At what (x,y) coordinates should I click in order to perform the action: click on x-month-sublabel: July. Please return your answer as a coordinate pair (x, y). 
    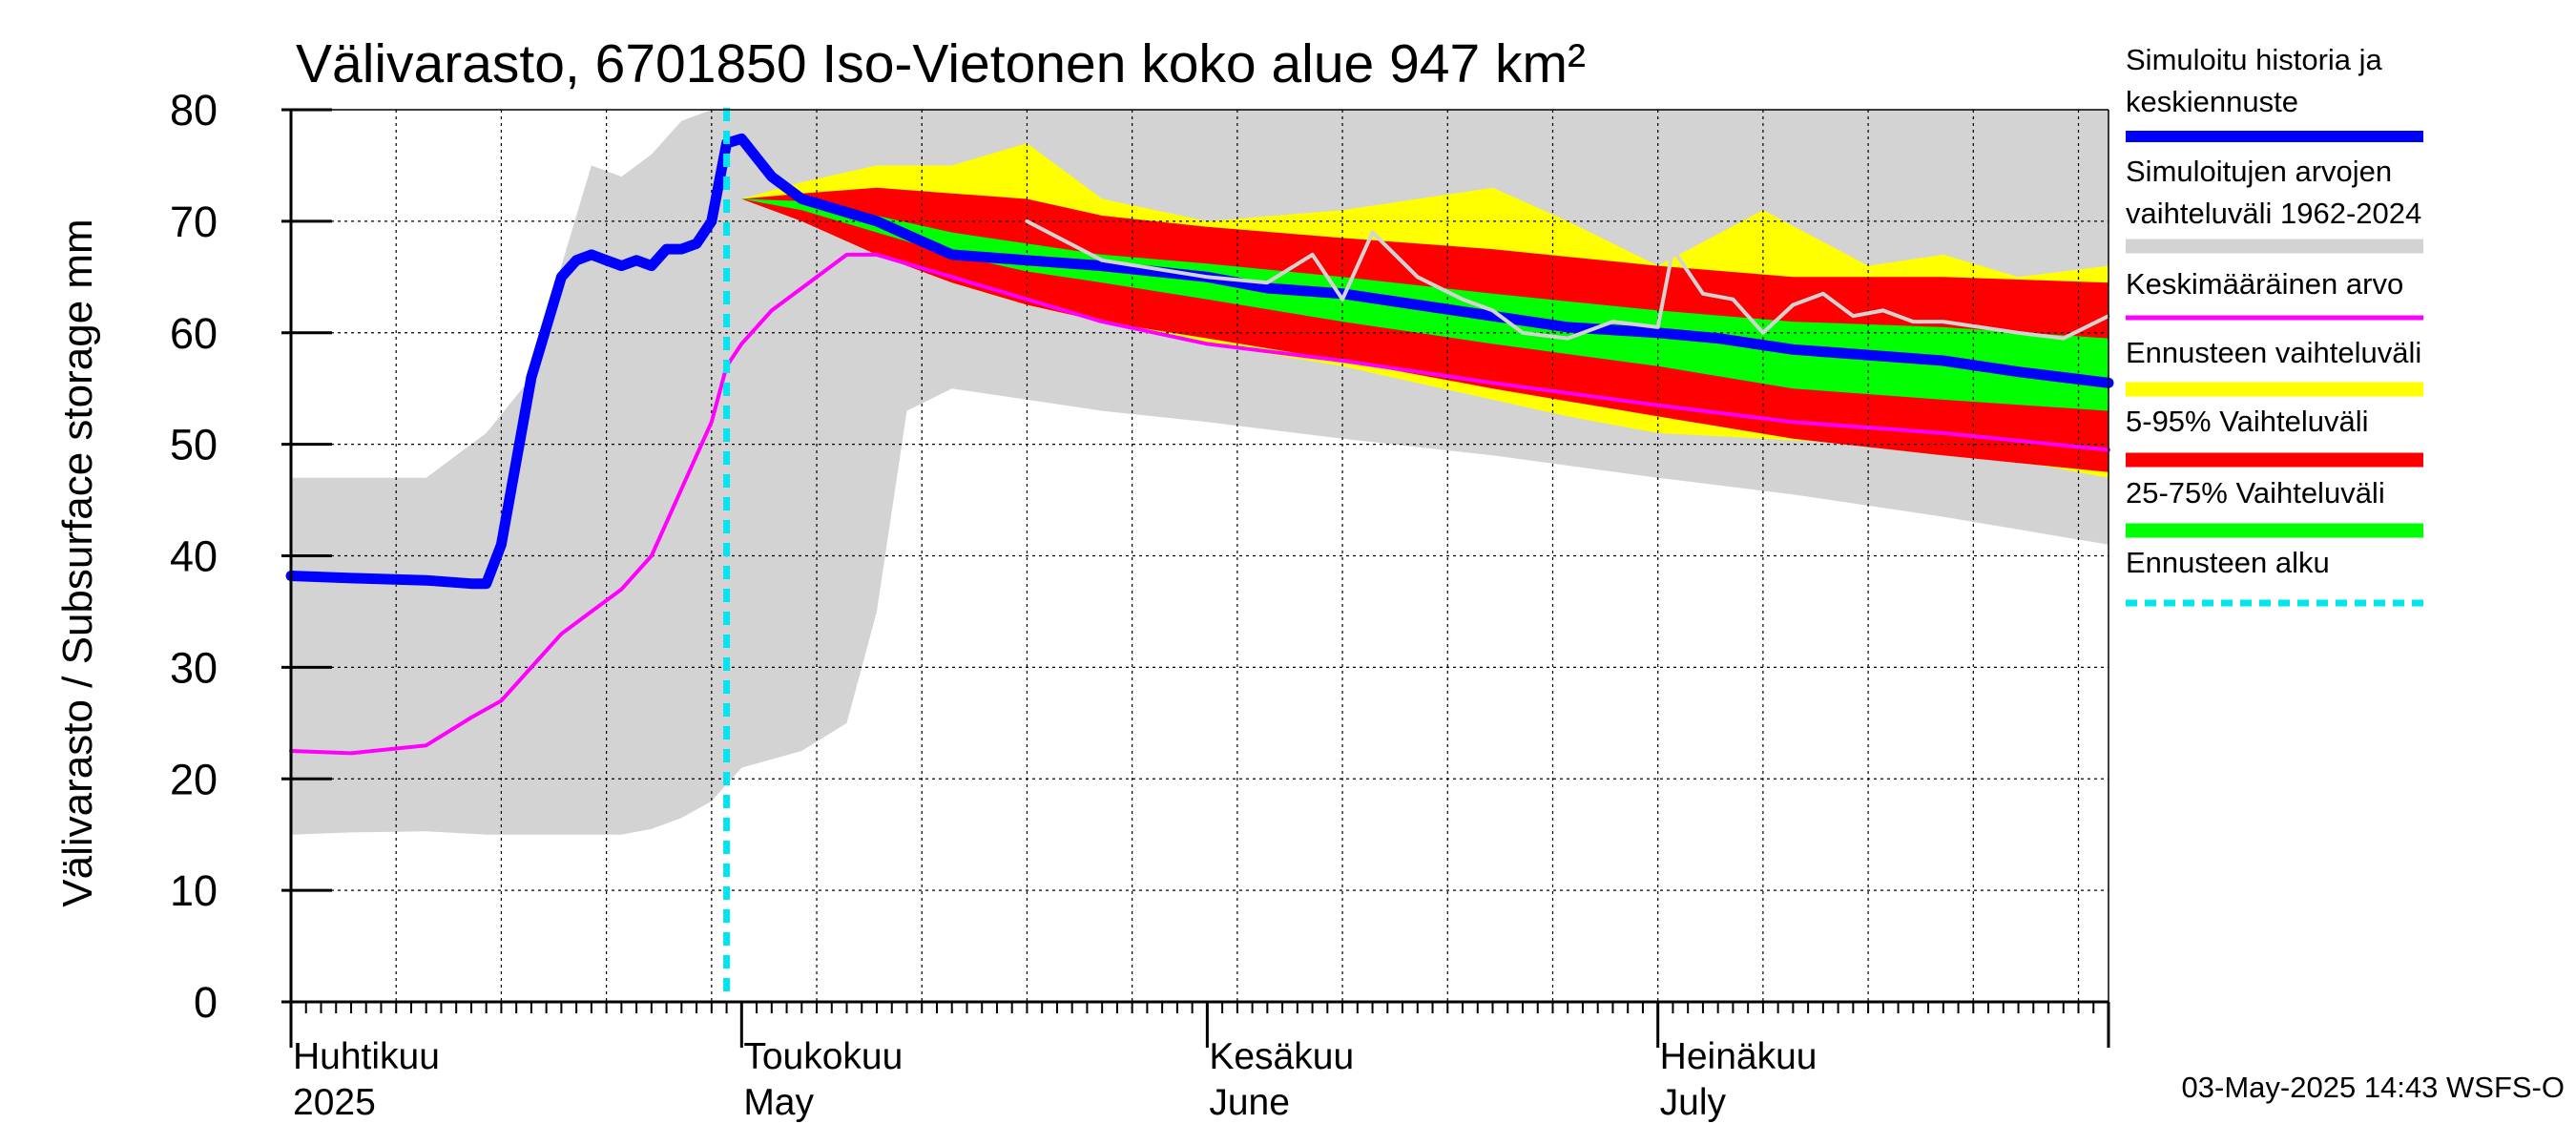
    Looking at the image, I should click on (1693, 1103).